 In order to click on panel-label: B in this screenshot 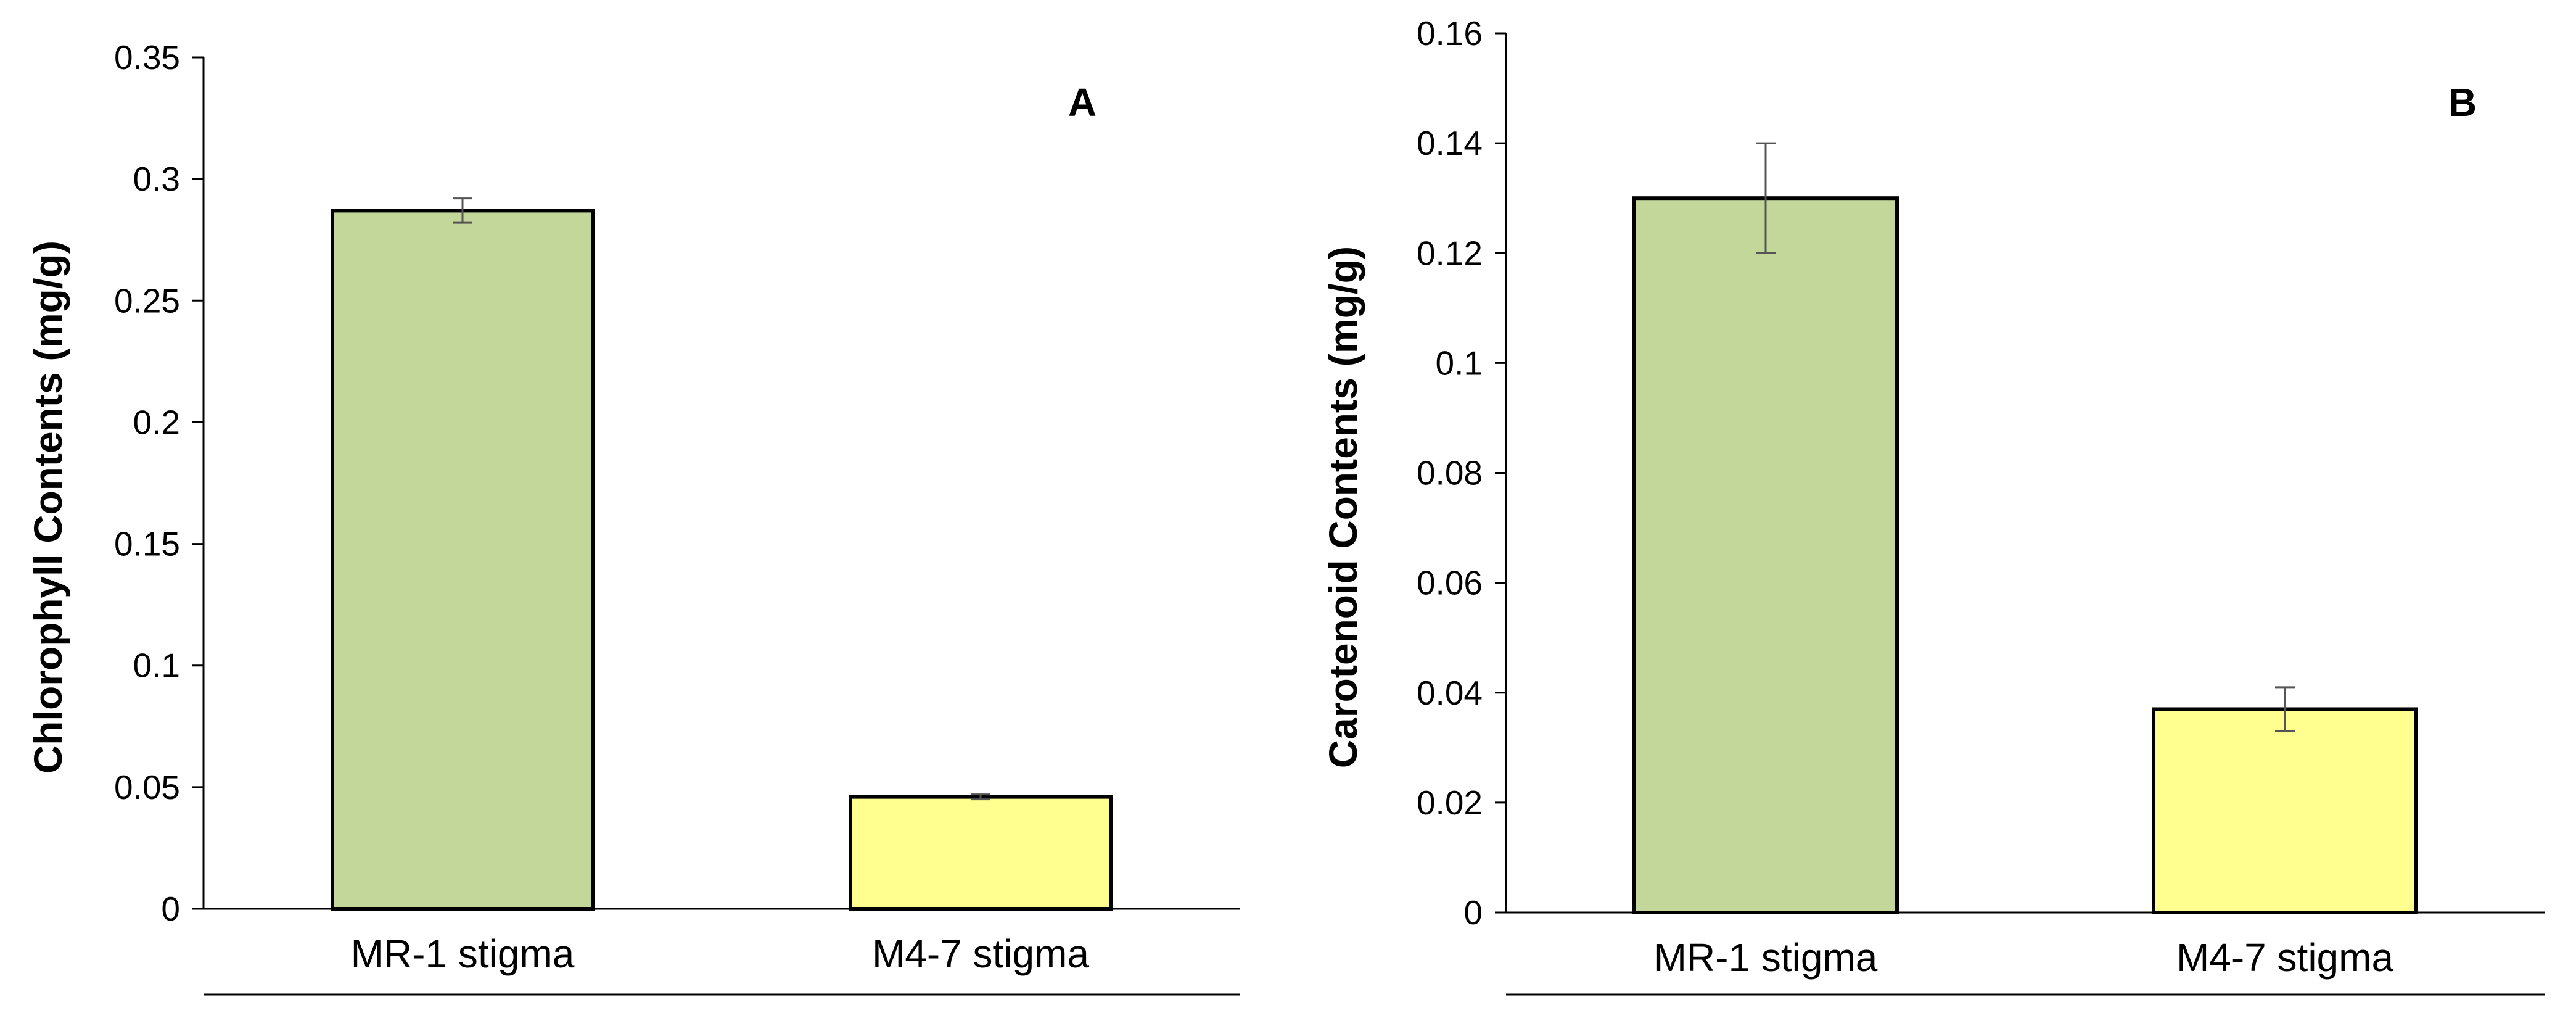, I will do `click(2462, 103)`.